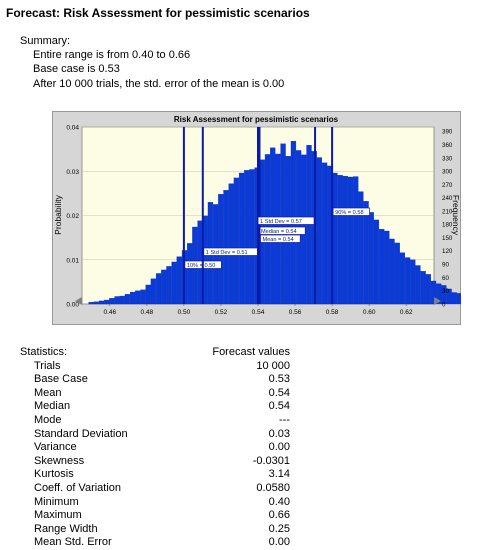 The height and width of the screenshot is (550, 486). Describe the element at coordinates (279, 501) in the screenshot. I see `stat-value: 0.40` at that location.